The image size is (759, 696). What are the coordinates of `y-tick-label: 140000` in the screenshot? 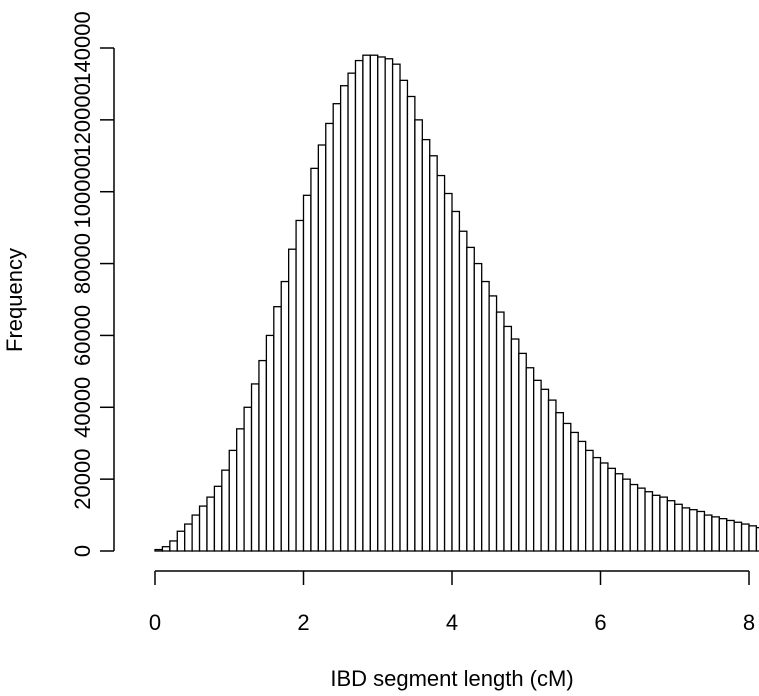 It's located at (82, 47).